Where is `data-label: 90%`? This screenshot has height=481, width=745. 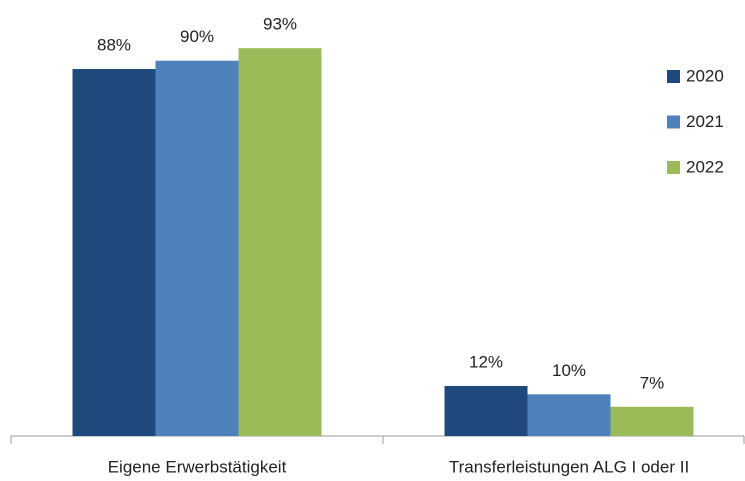
data-label: 90% is located at coordinates (197, 36).